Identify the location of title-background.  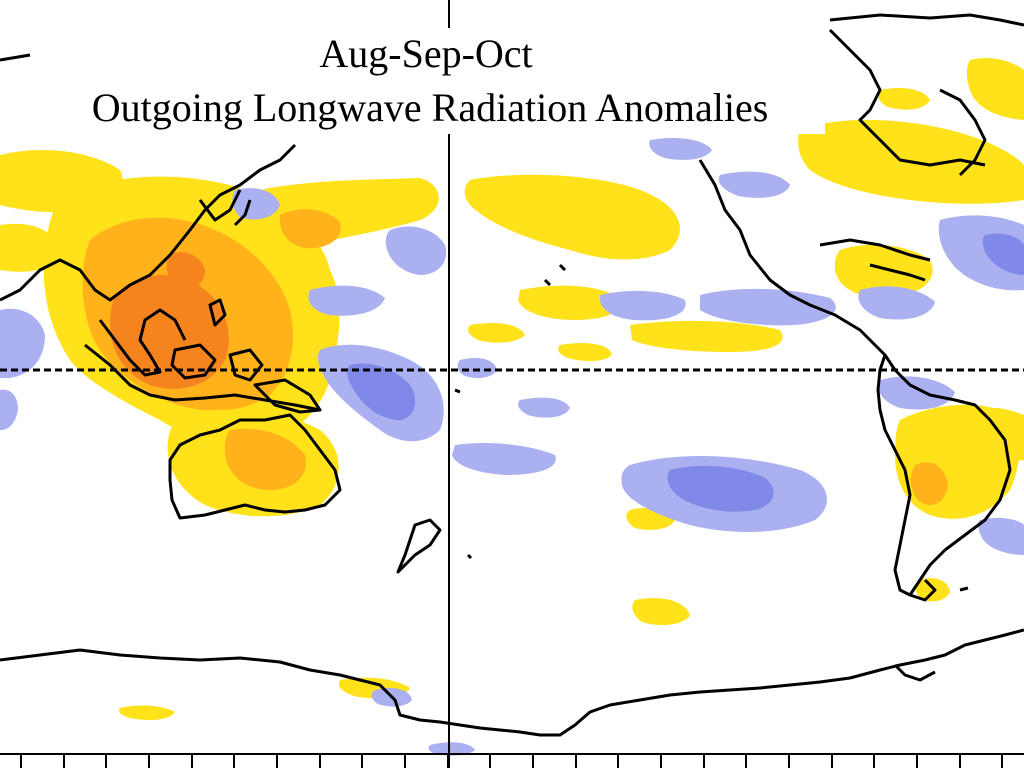
(432, 81).